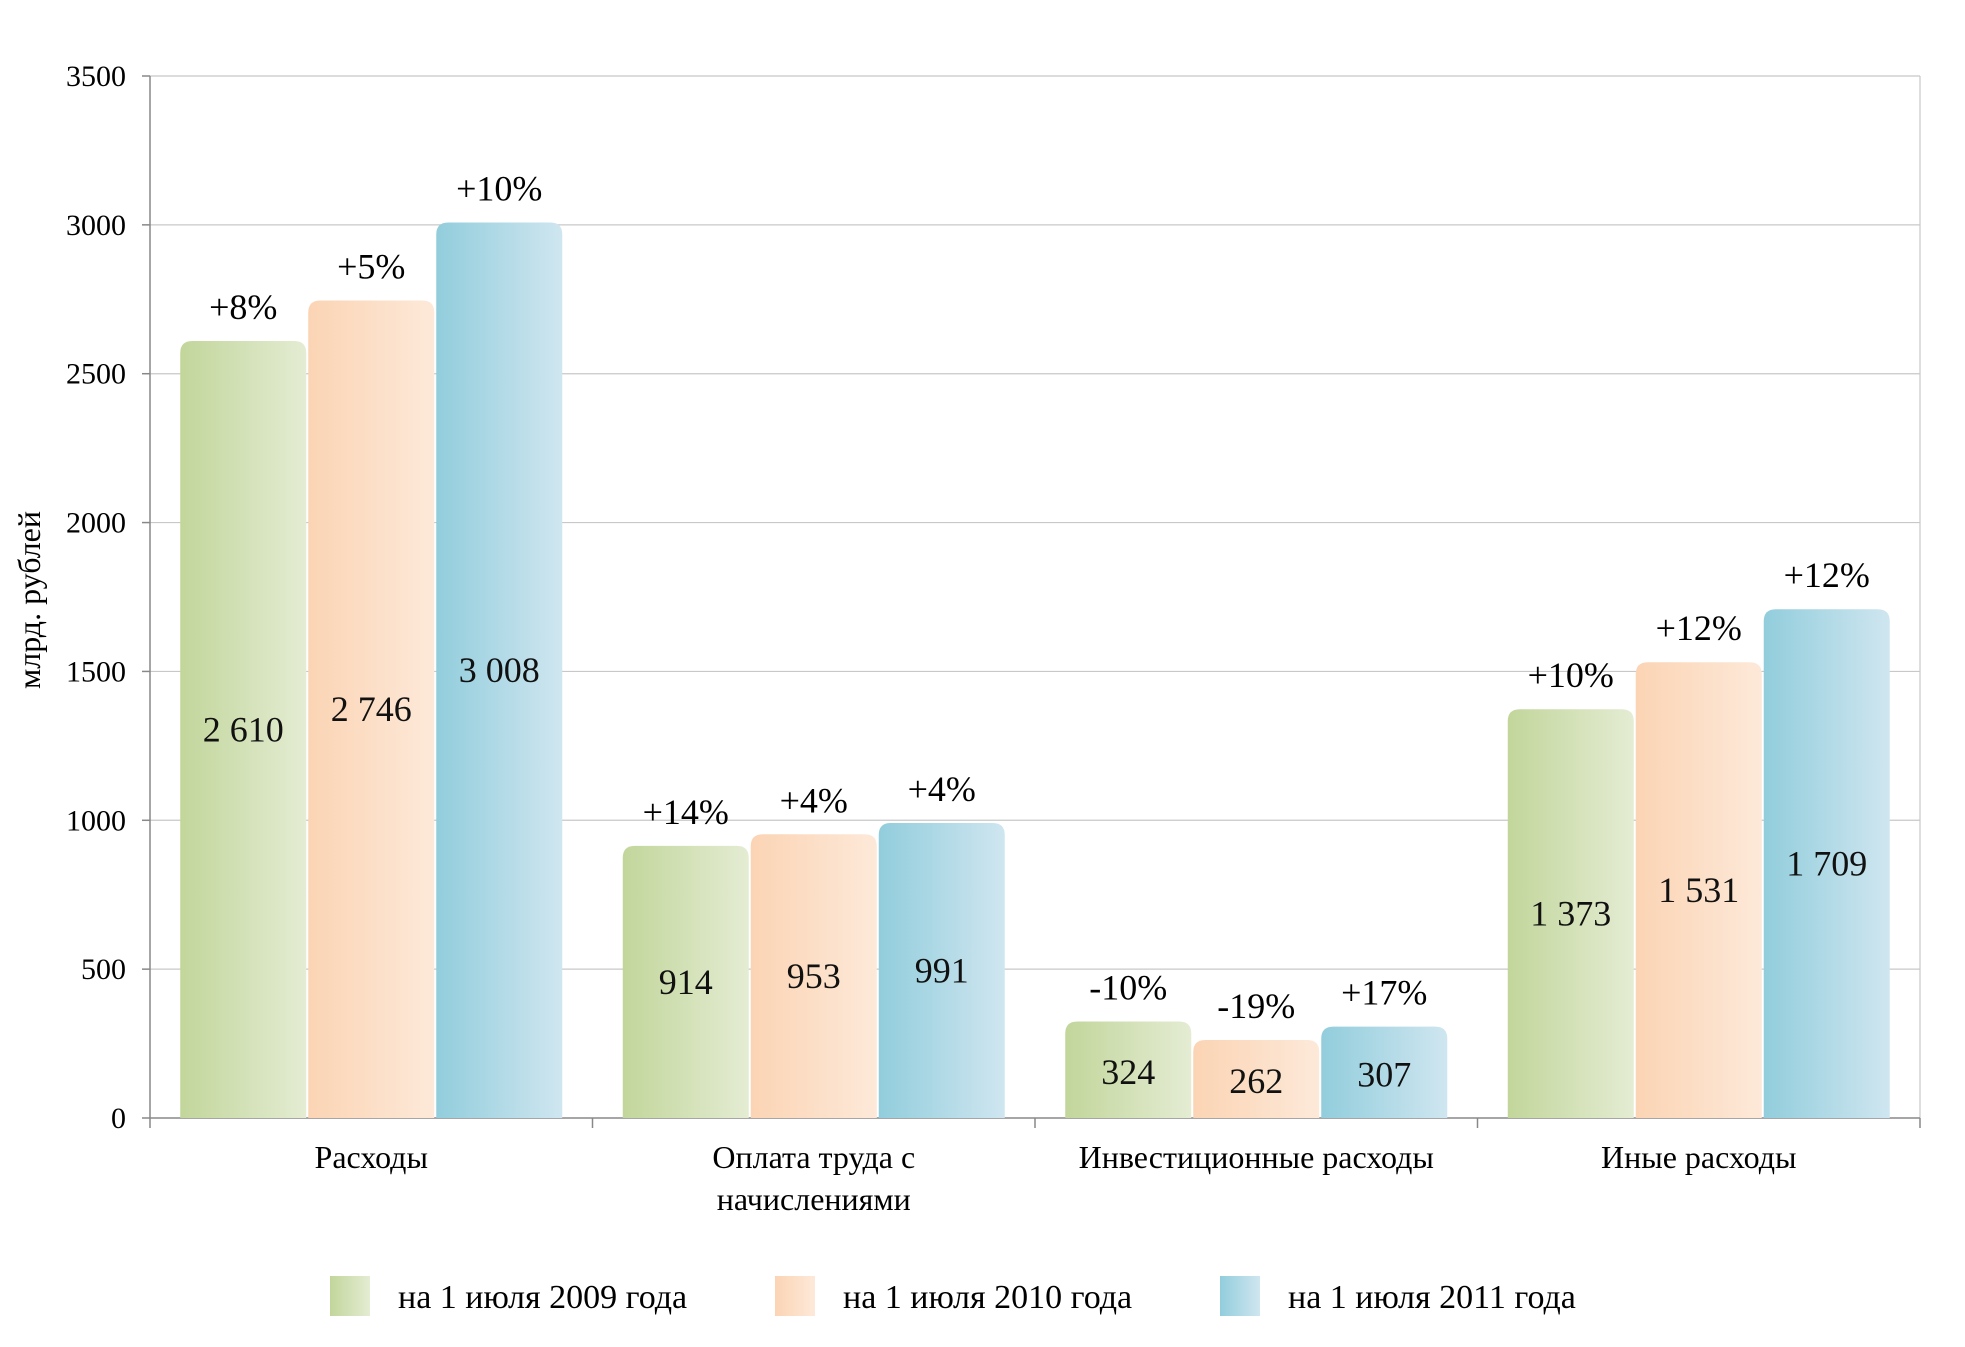  I want to click on y-tick-label: 0, so click(118, 1118).